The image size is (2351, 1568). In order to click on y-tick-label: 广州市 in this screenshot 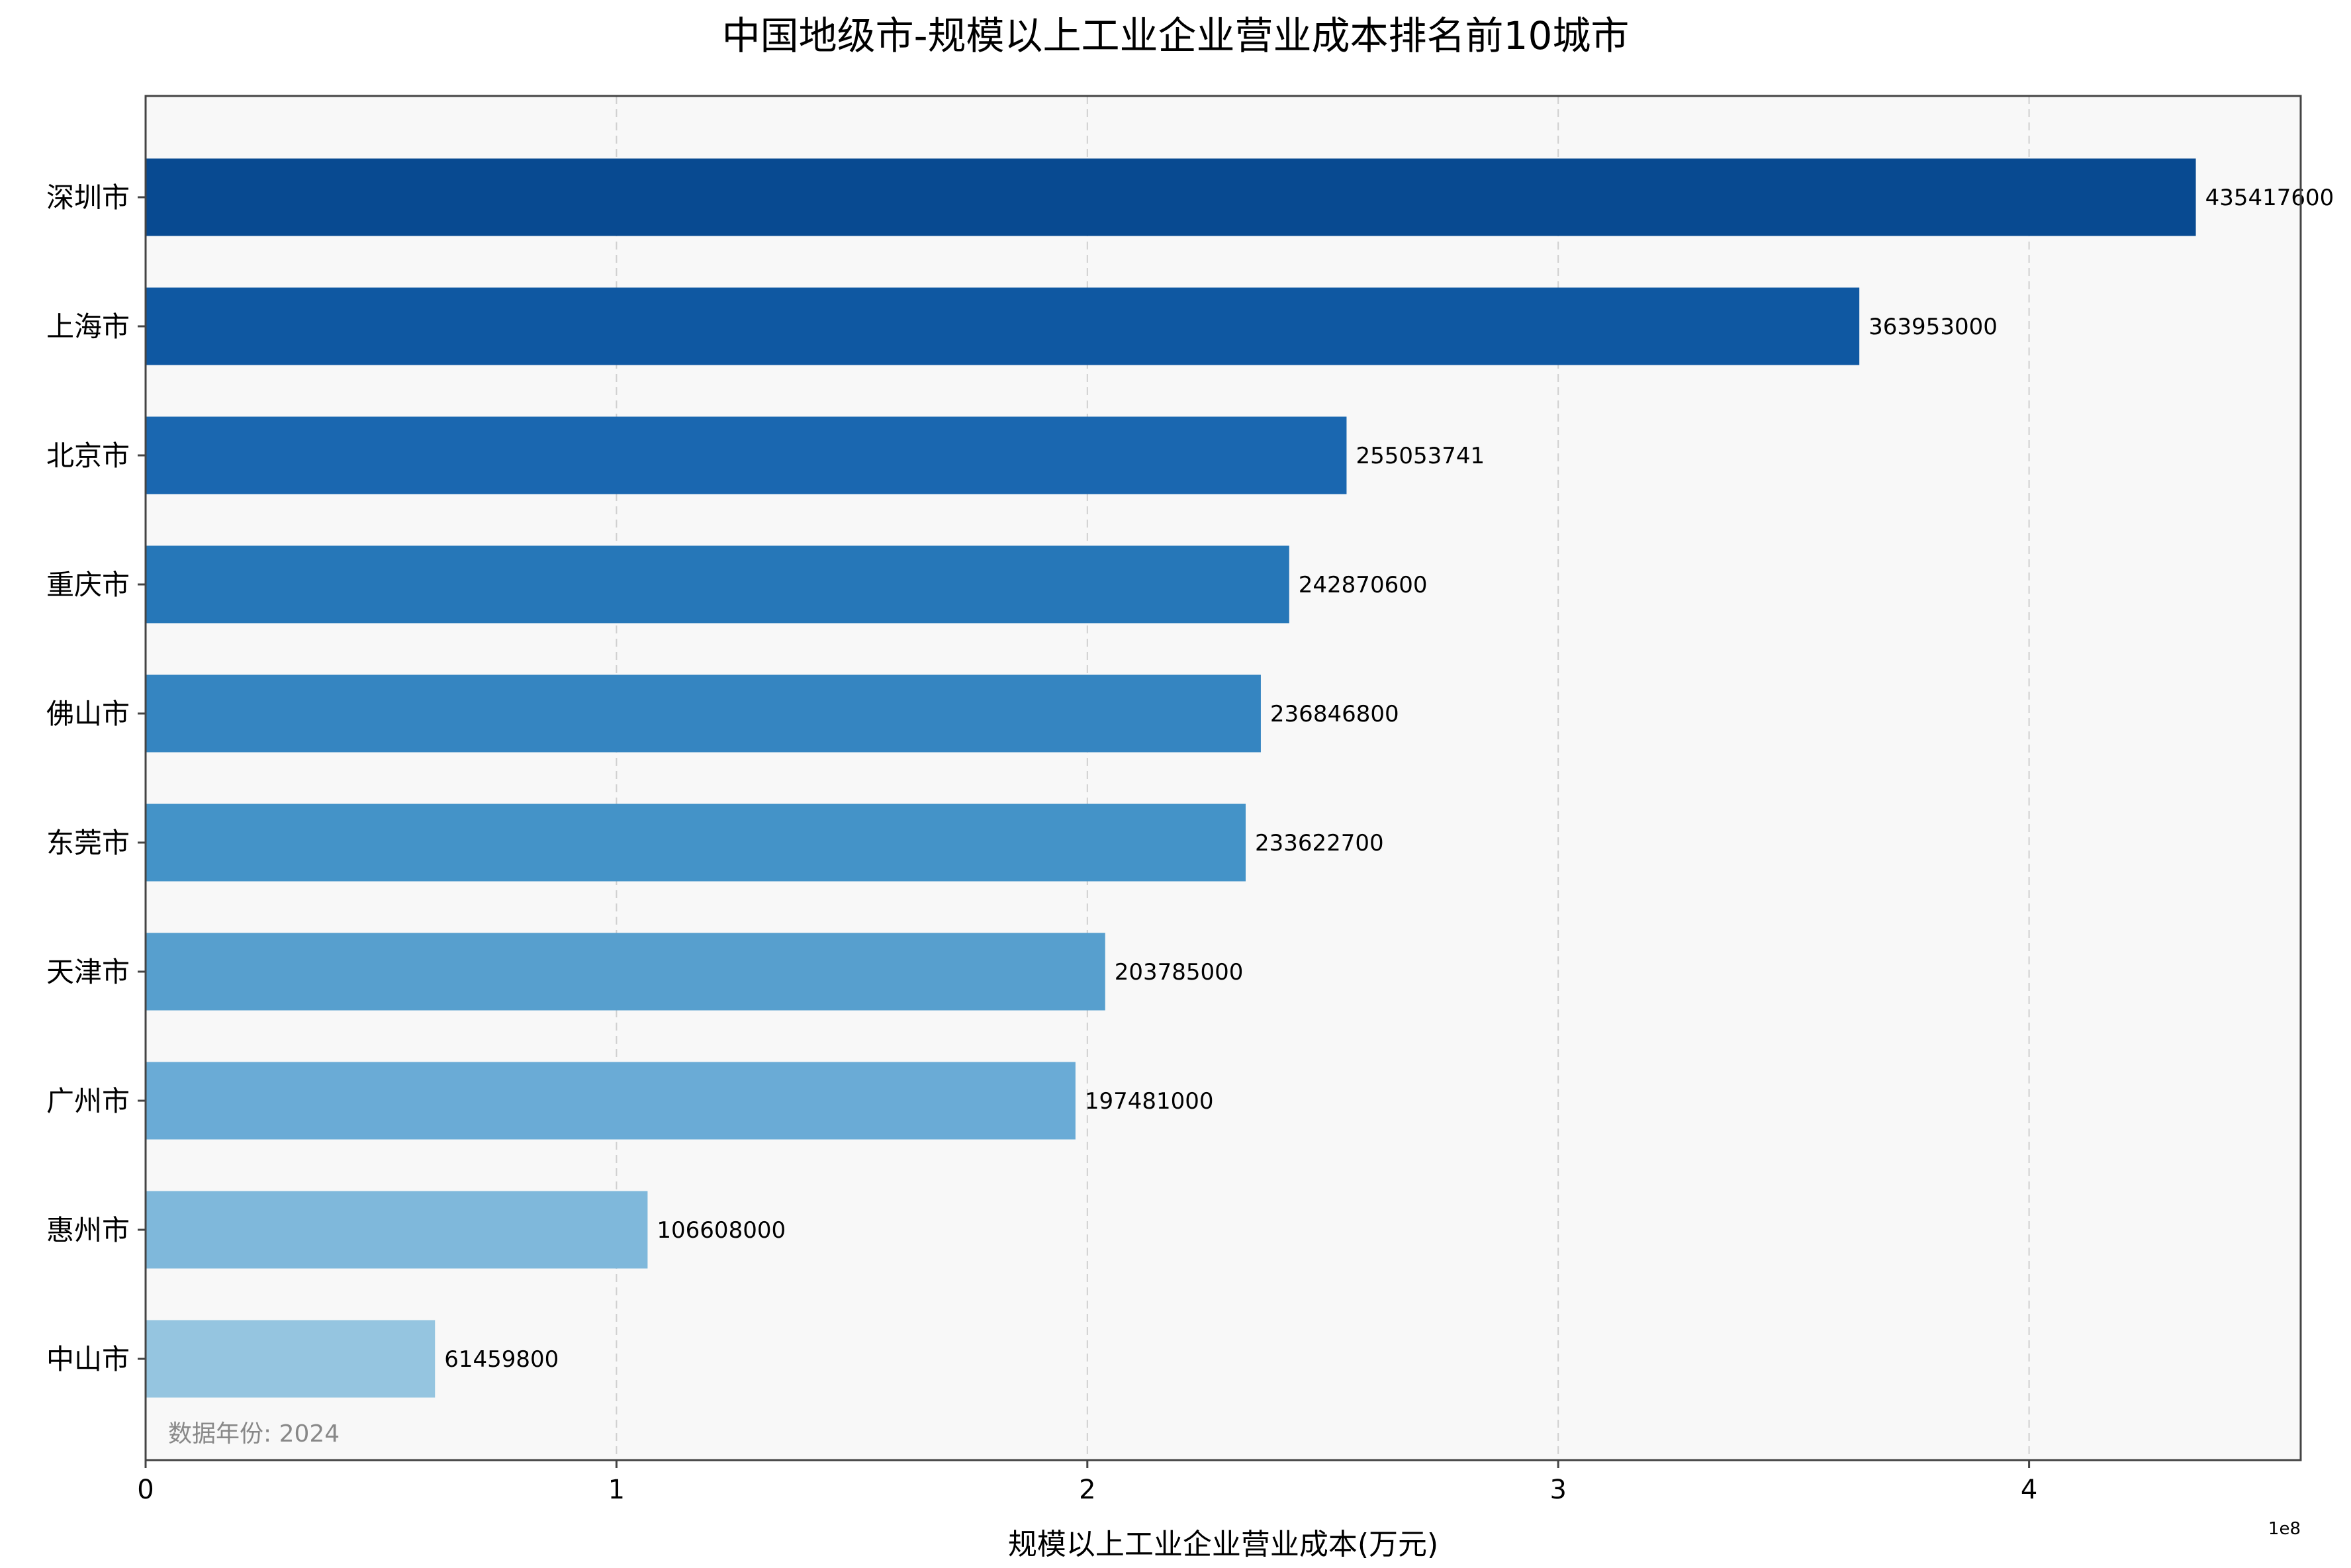, I will do `click(88, 1101)`.